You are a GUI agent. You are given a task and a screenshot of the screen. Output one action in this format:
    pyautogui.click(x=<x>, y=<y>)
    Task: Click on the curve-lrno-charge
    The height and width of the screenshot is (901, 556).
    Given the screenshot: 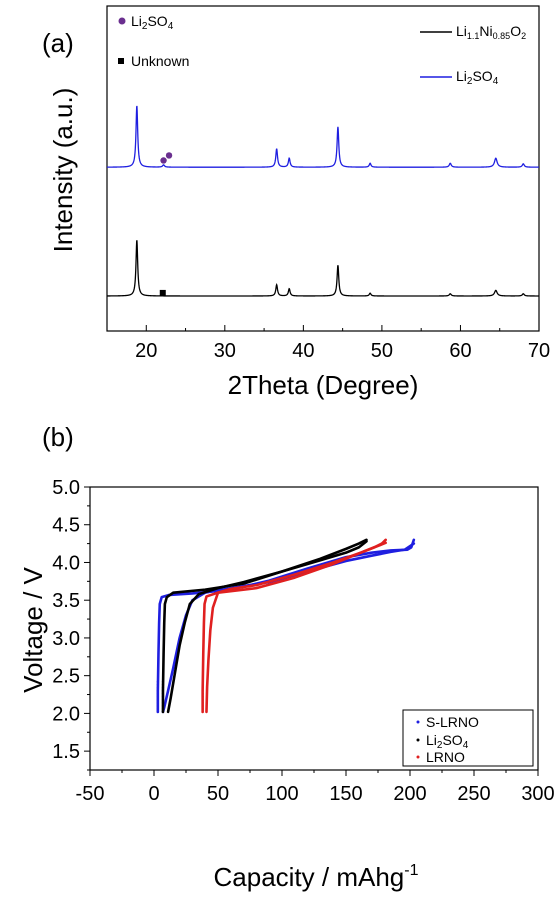 What is the action you would take?
    pyautogui.click(x=294, y=626)
    